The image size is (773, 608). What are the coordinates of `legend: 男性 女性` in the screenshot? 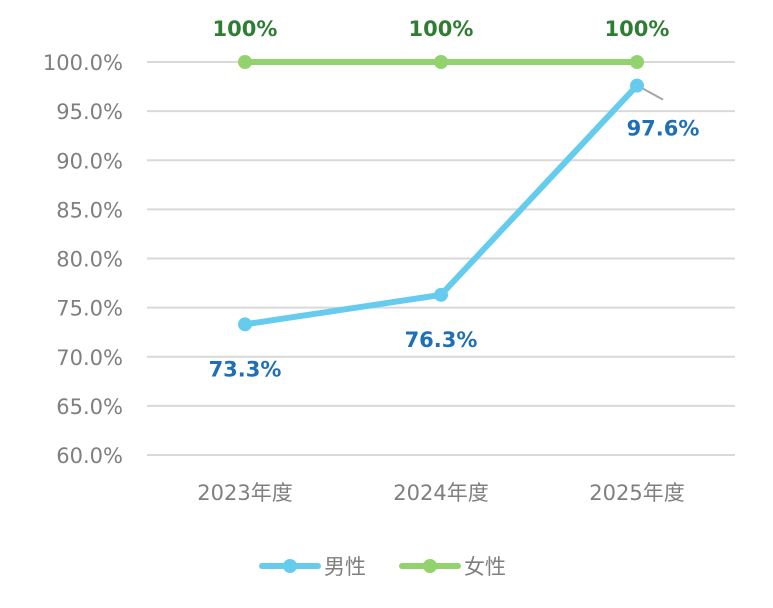 It's located at (382, 567).